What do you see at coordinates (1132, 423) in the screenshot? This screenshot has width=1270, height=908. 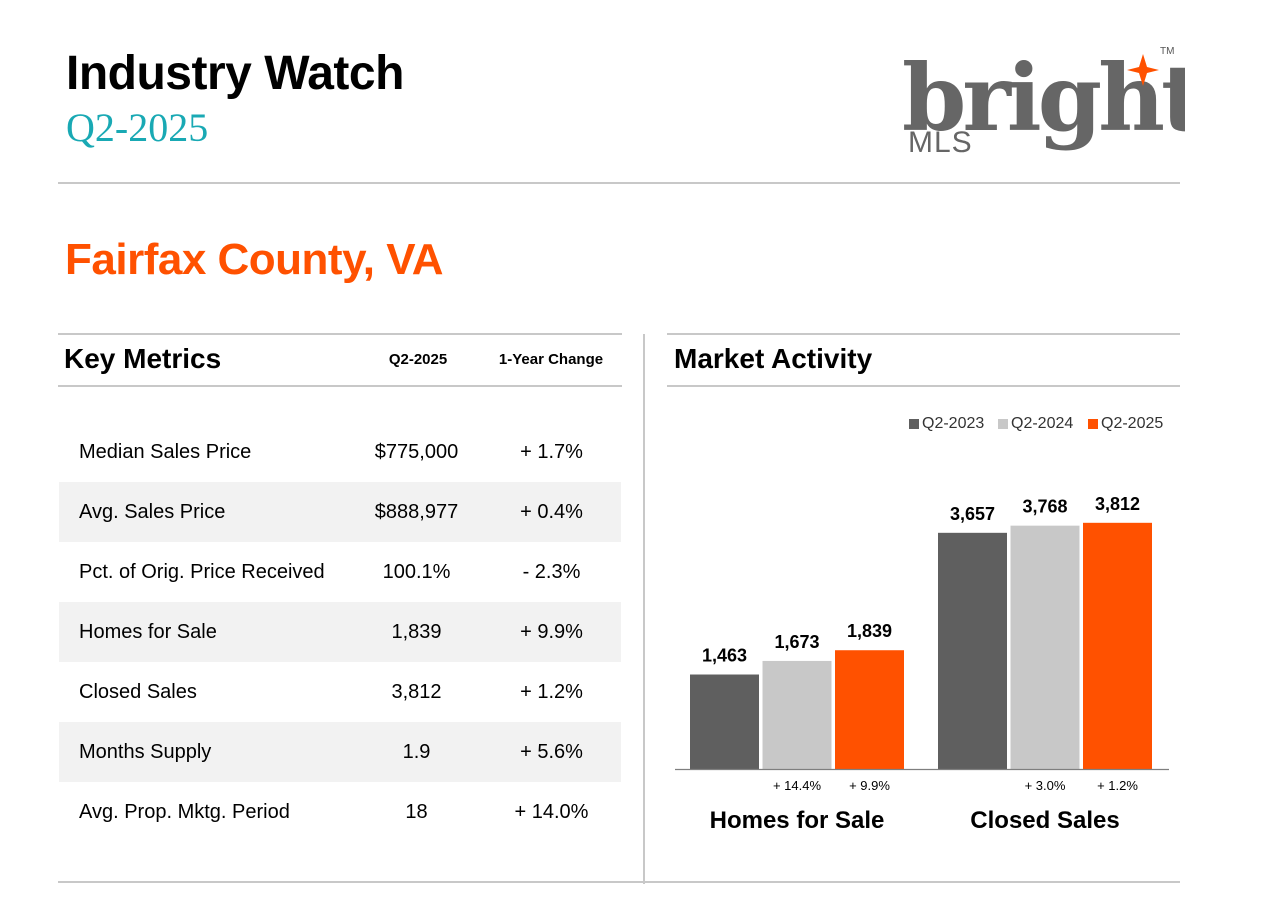 I see `legend-label: Q2-2025` at bounding box center [1132, 423].